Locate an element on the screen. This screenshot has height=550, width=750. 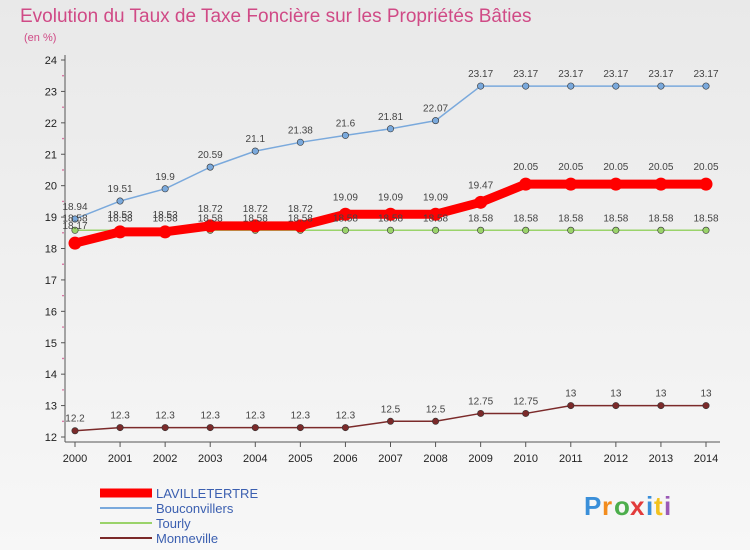
y-tick-label: 22 is located at coordinates (51, 124).